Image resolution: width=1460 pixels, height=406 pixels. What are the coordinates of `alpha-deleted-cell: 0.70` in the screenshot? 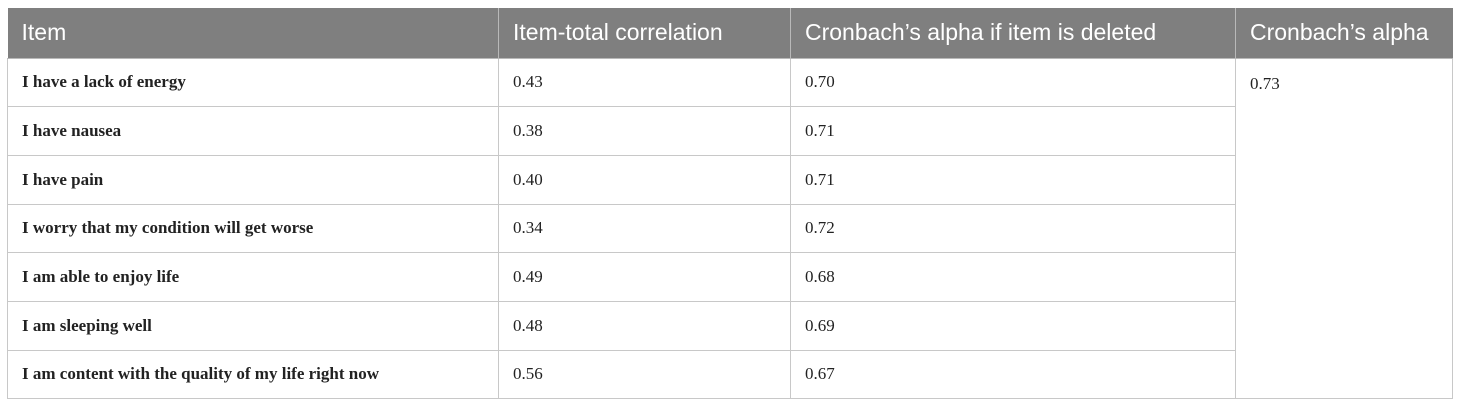 It's located at (1013, 82).